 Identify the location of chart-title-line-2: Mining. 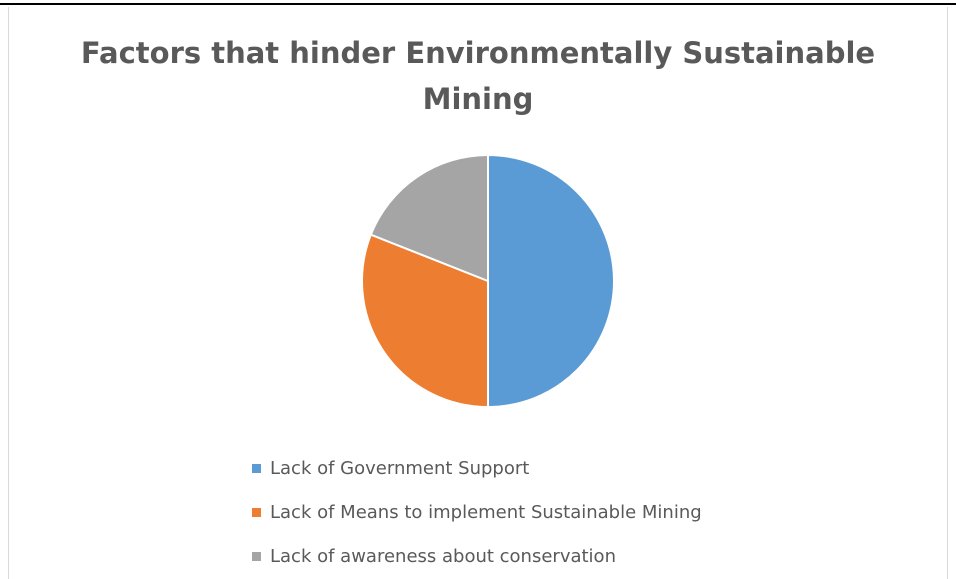
(478, 99).